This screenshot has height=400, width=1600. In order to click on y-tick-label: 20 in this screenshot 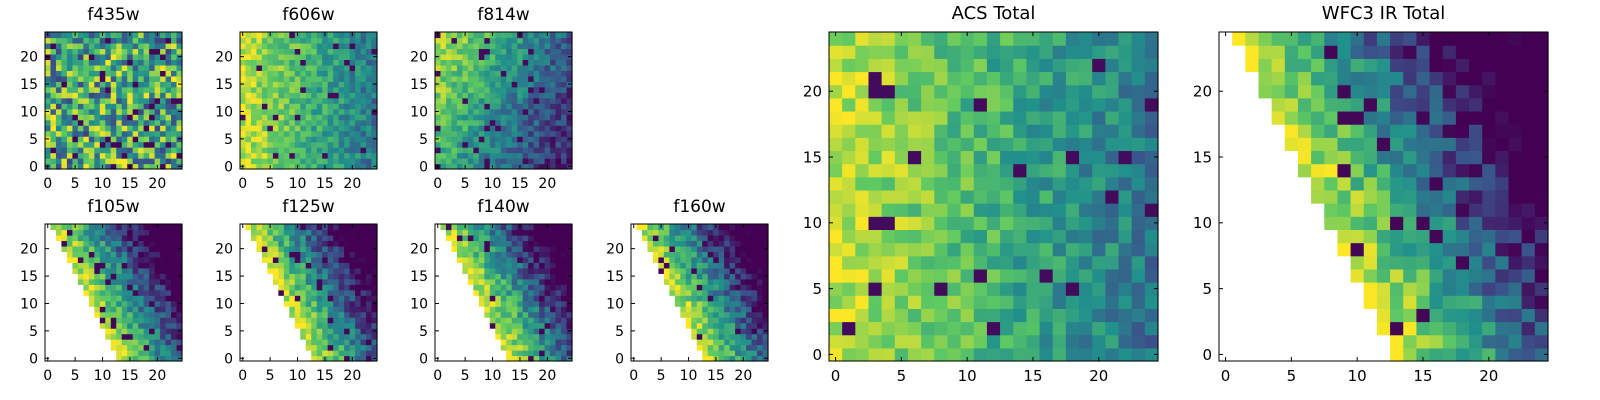, I will do `click(29, 58)`.